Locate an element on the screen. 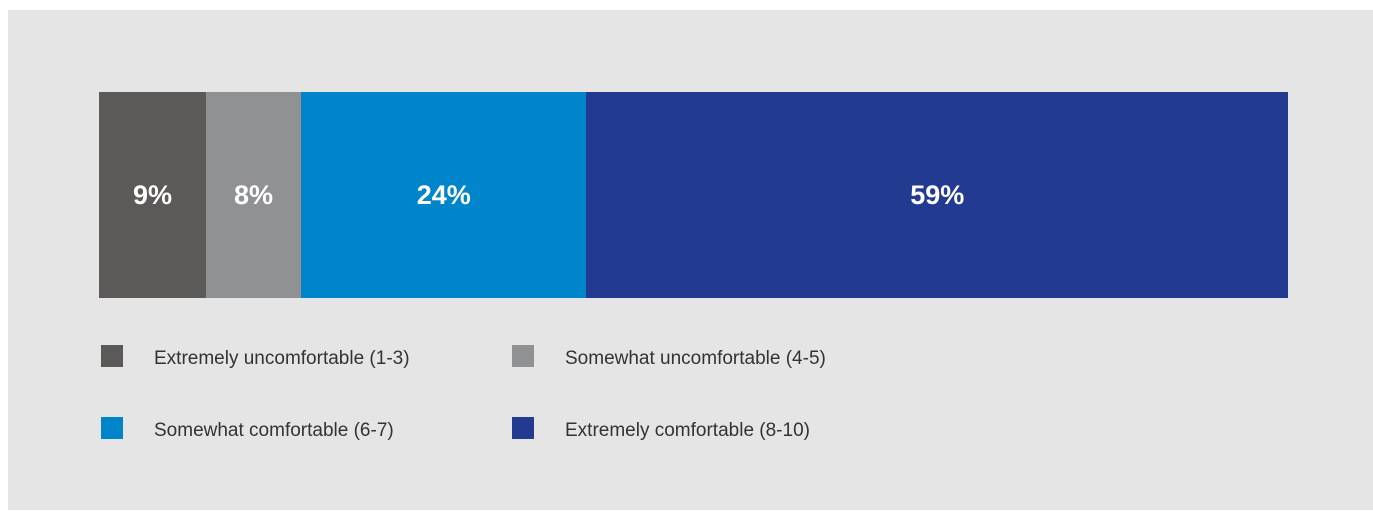  bar-segment: 8% is located at coordinates (254, 195).